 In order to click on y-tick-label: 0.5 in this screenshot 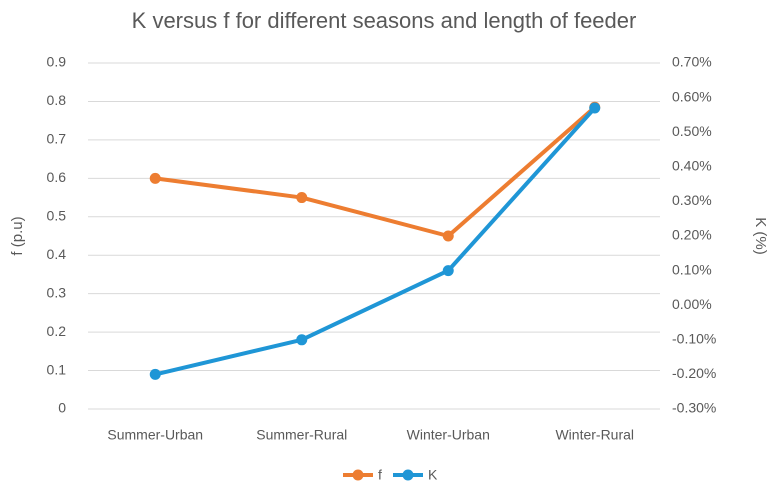, I will do `click(57, 215)`.